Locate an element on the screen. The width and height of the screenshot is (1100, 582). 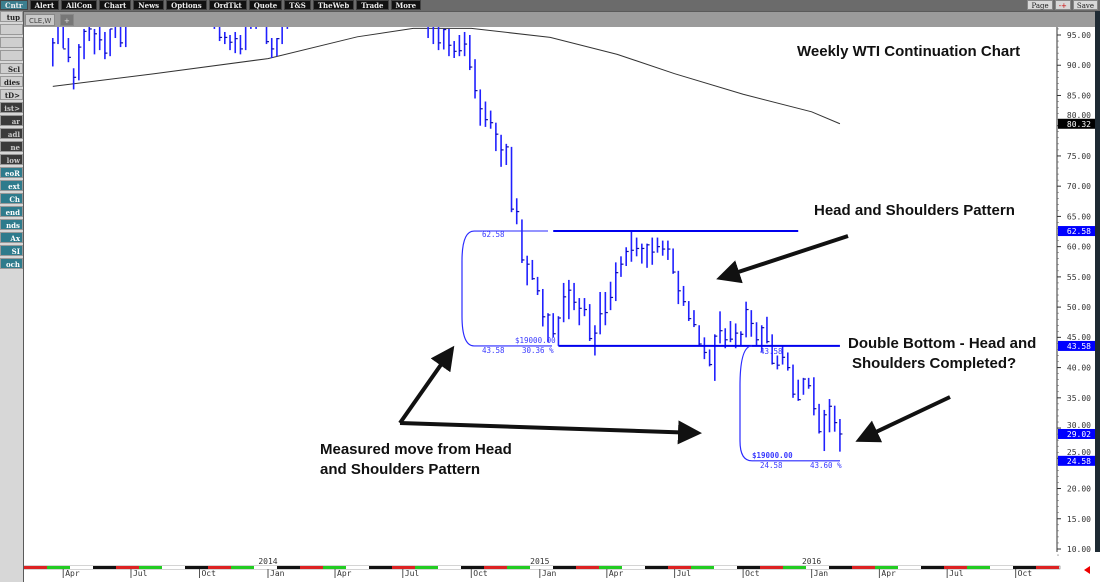
price-badge-label: 43.58 is located at coordinates (1079, 346).